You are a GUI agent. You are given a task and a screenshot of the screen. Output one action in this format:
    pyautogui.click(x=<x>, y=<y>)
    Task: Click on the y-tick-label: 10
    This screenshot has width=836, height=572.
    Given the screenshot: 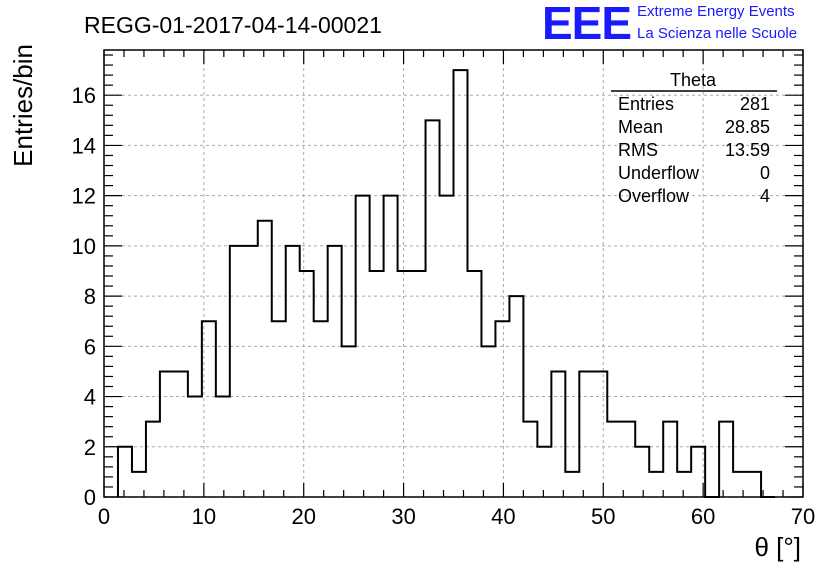 What is the action you would take?
    pyautogui.click(x=84, y=246)
    